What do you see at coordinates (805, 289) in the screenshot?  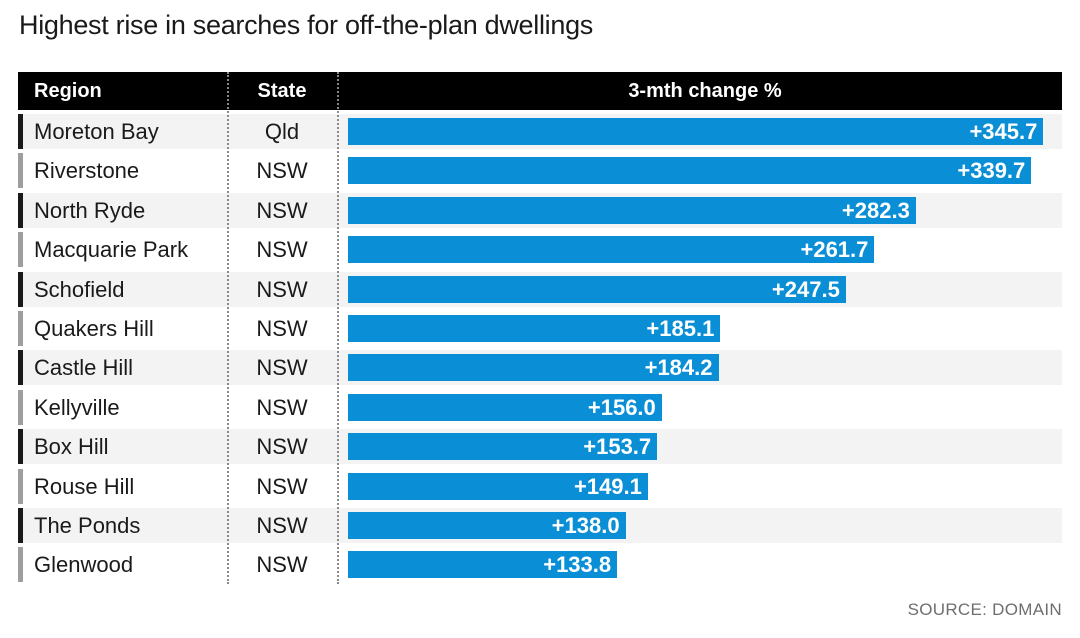 I see `bar-value-label: +247.5` at bounding box center [805, 289].